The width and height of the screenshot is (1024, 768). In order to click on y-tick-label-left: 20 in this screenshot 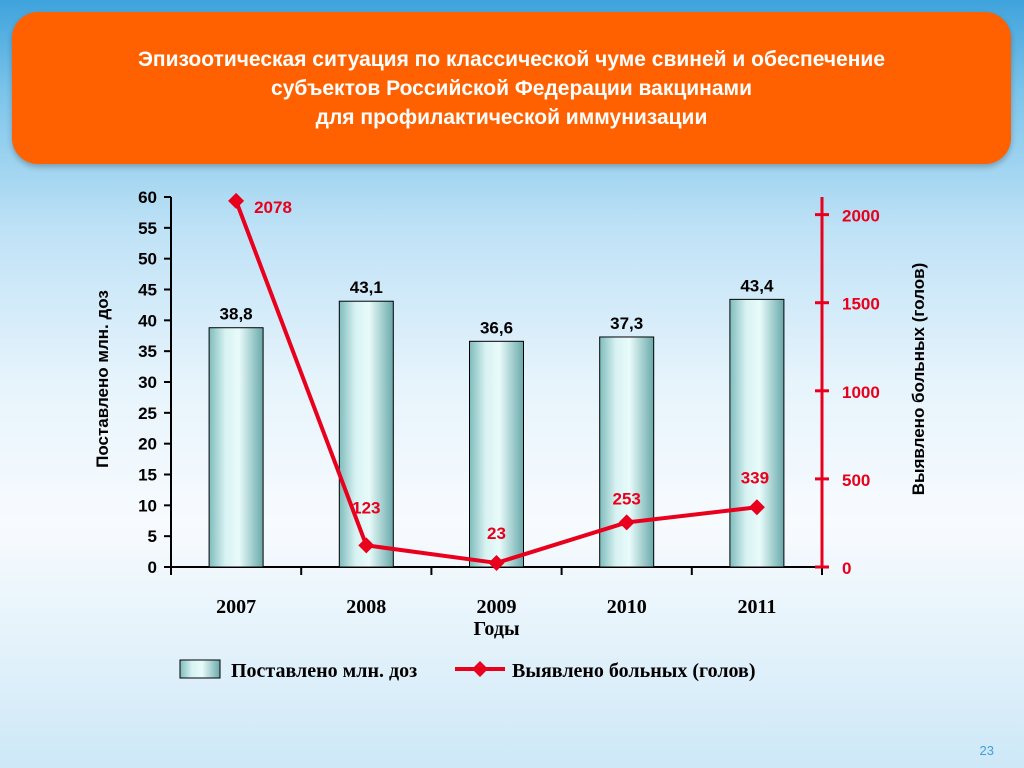, I will do `click(147, 444)`.